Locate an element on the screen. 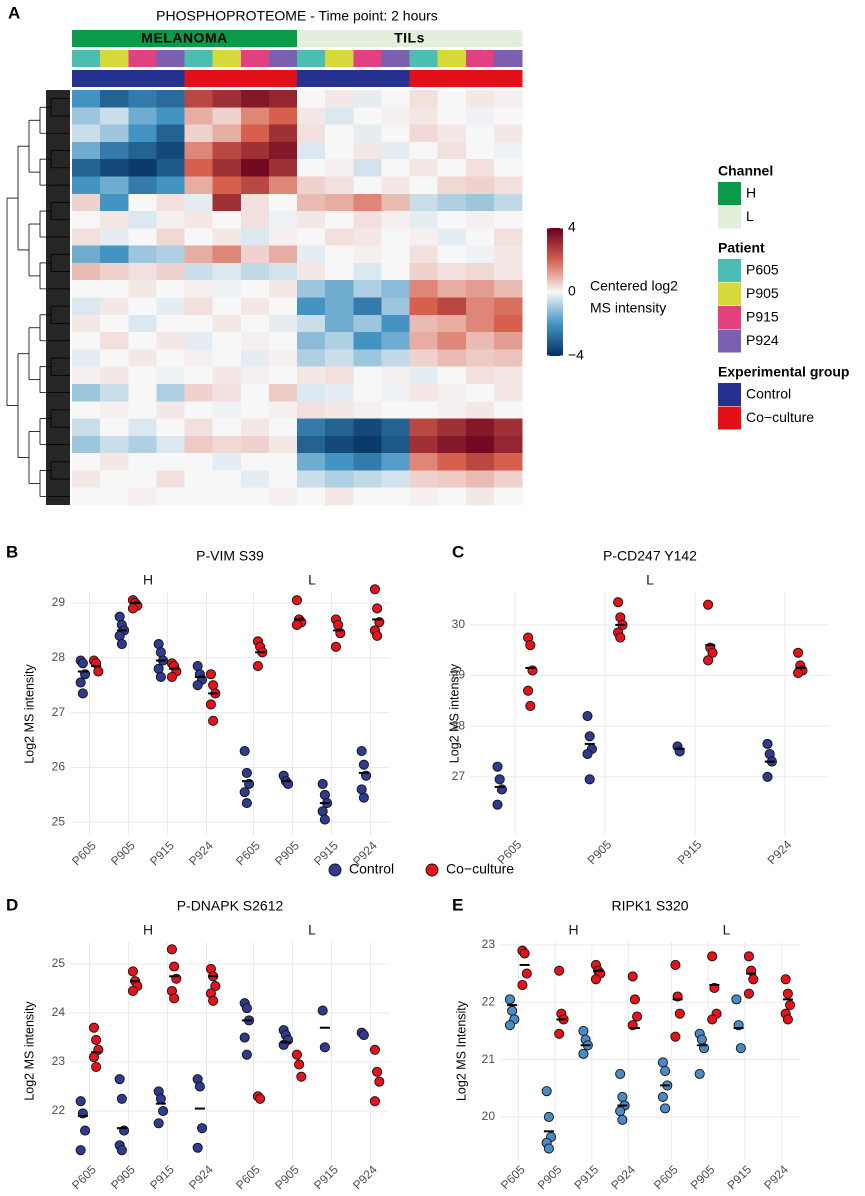 This screenshot has height=1196, width=865. y-tick-label: 28 is located at coordinates (59, 657).